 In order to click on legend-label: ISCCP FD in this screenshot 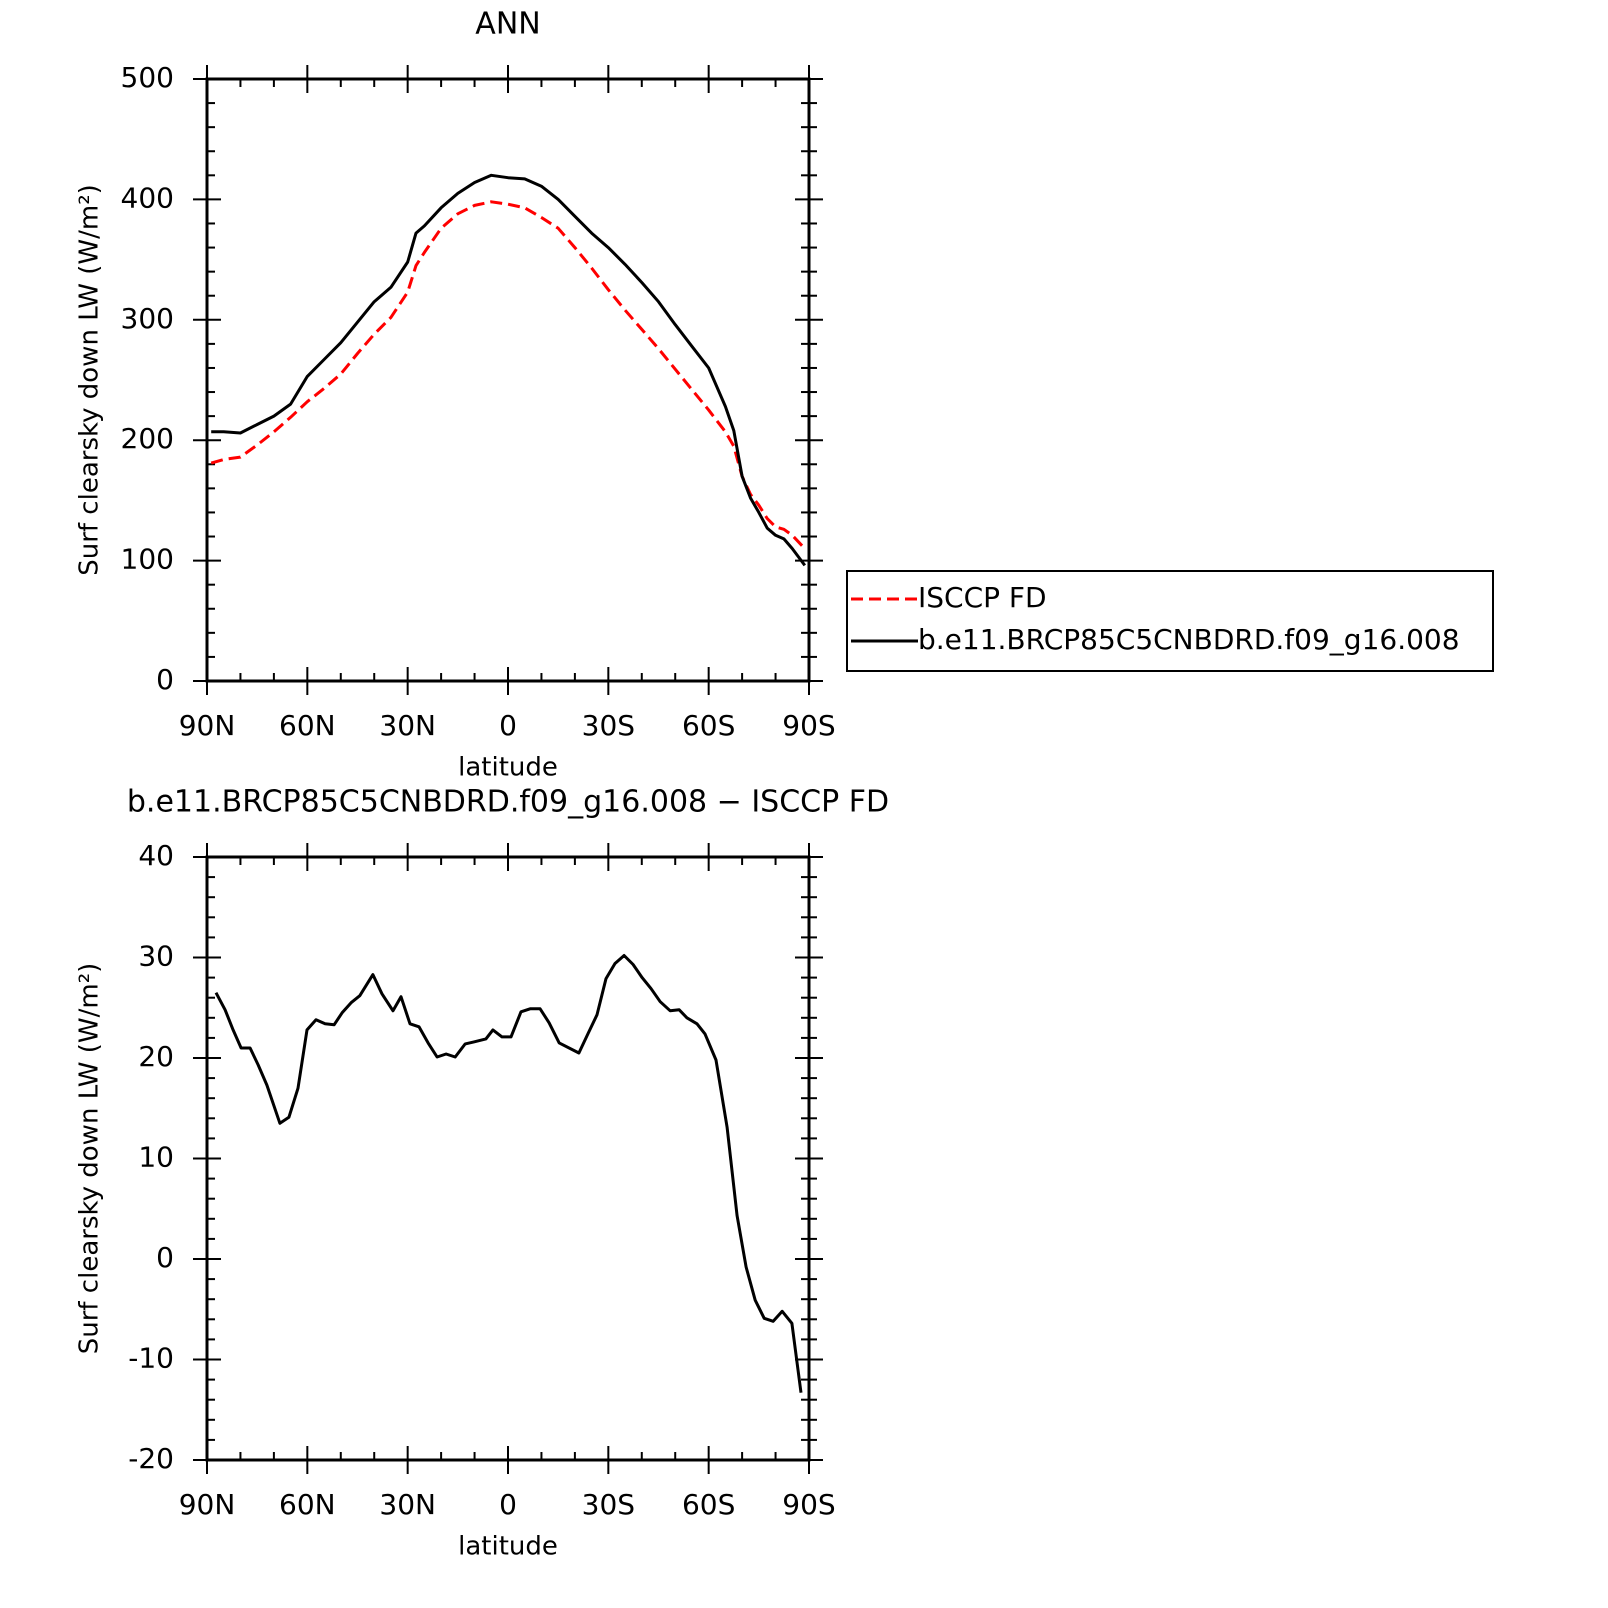, I will do `click(982, 597)`.